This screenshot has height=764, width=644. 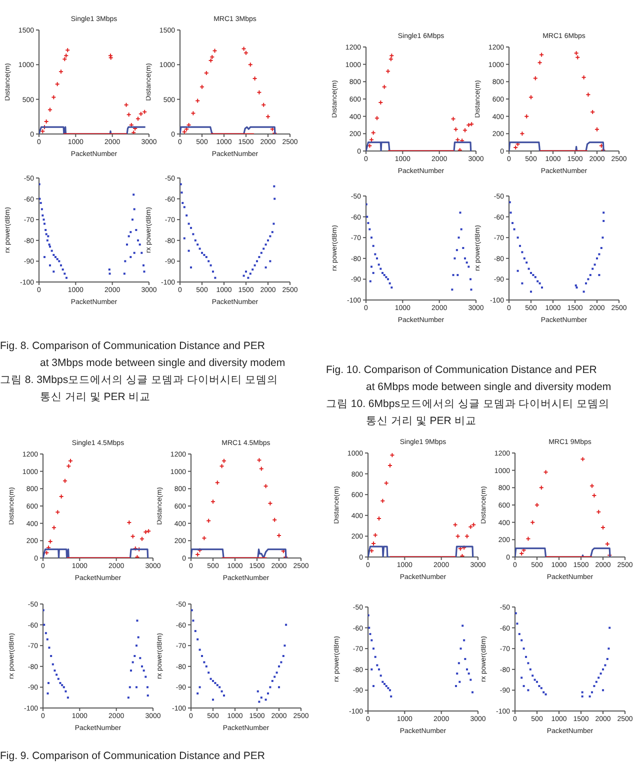 What do you see at coordinates (162, 363) in the screenshot?
I see `text: at 3Mbps mode between single and diversity modem` at bounding box center [162, 363].